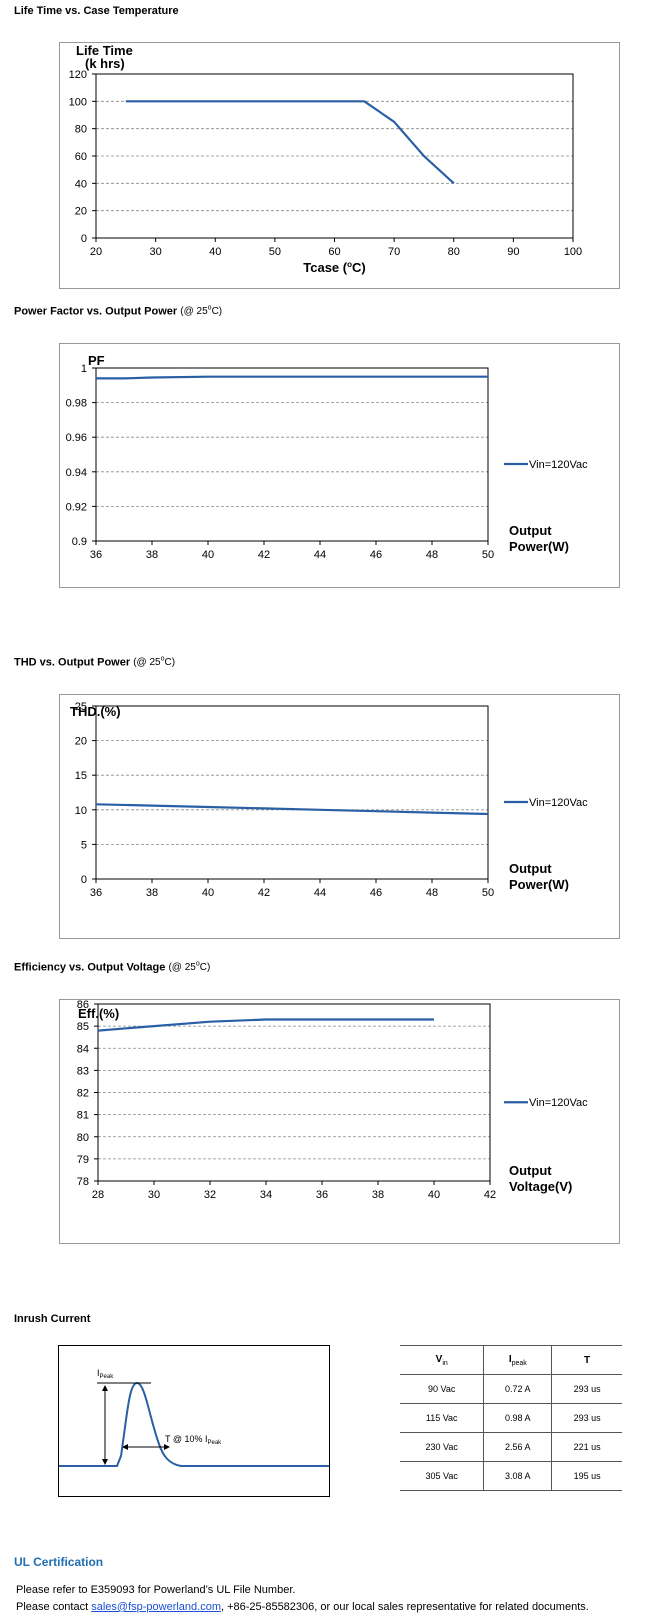 Image resolution: width=650 pixels, height=1624 pixels. I want to click on email-link: sales@fsp-powerland.com, so click(156, 1607).